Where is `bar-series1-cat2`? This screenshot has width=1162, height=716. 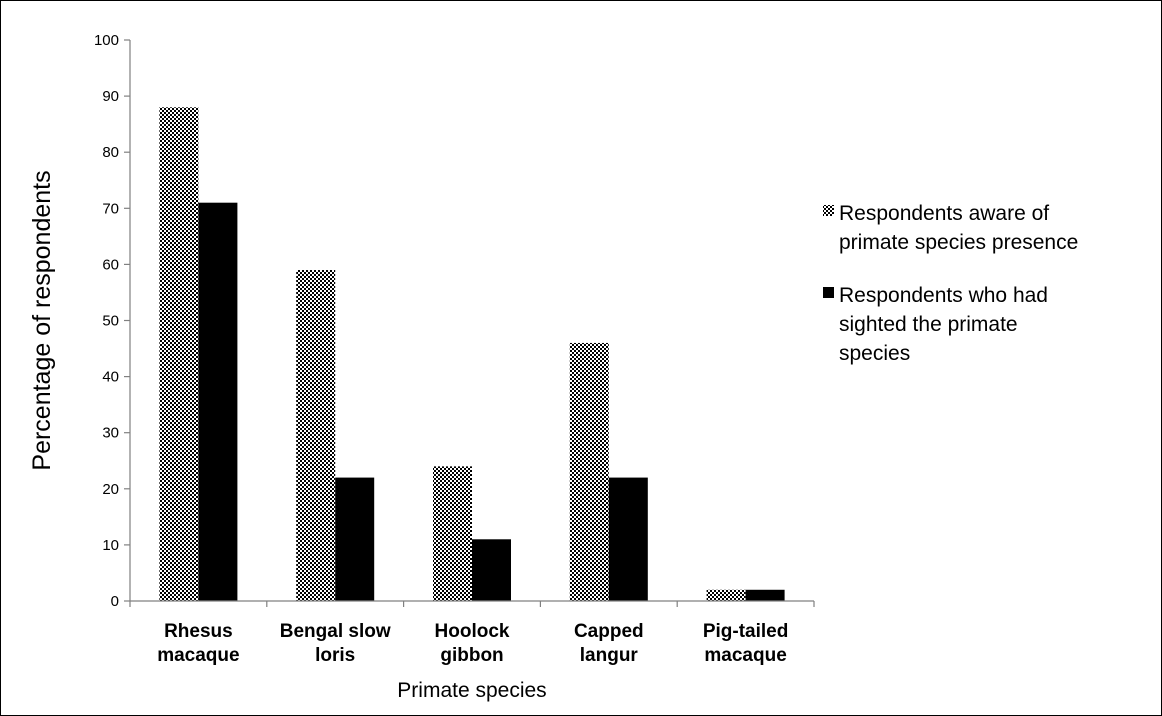
bar-series1-cat2 is located at coordinates (316, 435).